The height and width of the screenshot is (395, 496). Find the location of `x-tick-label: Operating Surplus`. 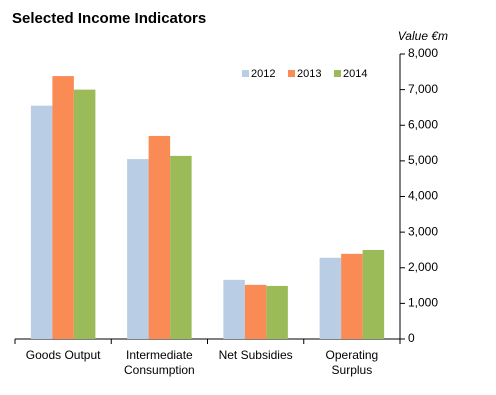

x-tick-label: Operating Surplus is located at coordinates (352, 362).